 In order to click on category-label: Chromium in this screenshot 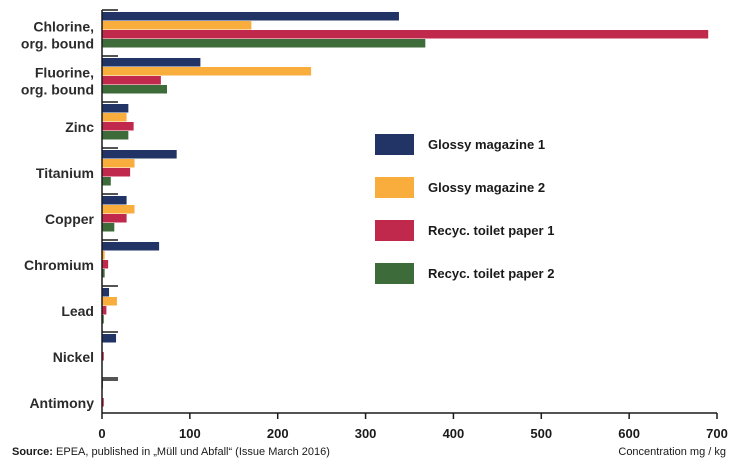, I will do `click(59, 265)`.